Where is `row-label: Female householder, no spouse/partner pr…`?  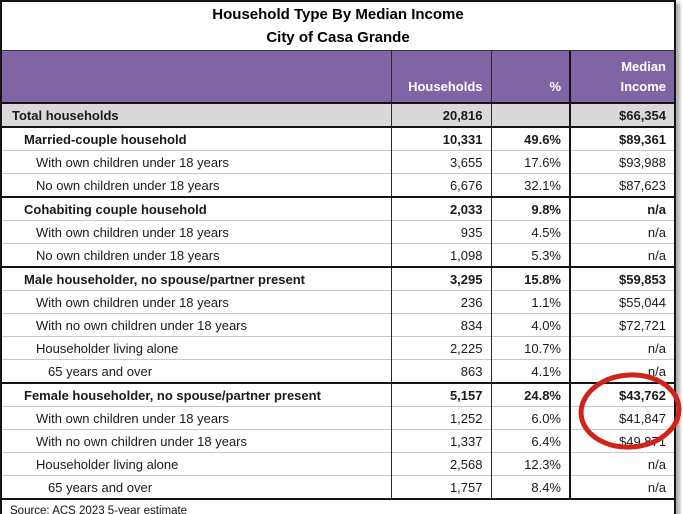
row-label: Female householder, no spouse/partner pr… is located at coordinates (172, 395).